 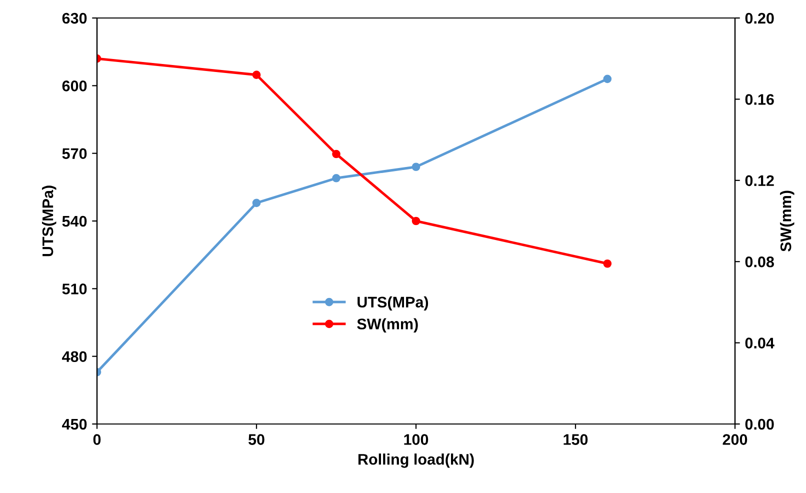 What do you see at coordinates (393, 303) in the screenshot?
I see `legend-label: UTS(MPa)` at bounding box center [393, 303].